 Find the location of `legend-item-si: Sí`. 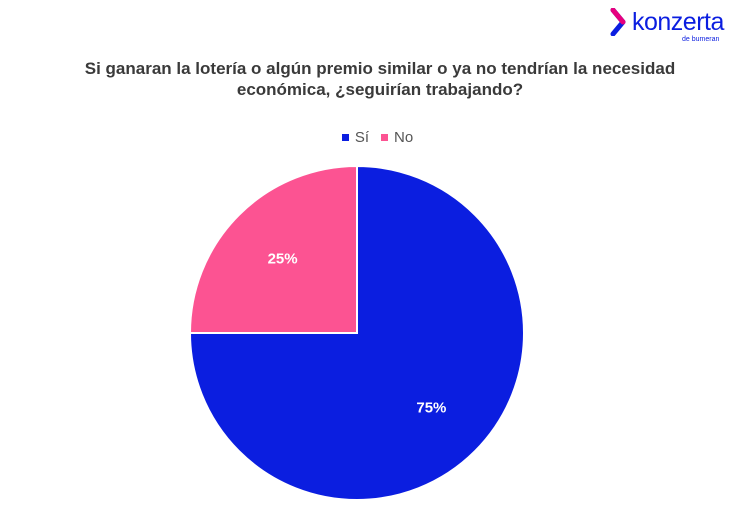

legend-item-si: Sí is located at coordinates (355, 137).